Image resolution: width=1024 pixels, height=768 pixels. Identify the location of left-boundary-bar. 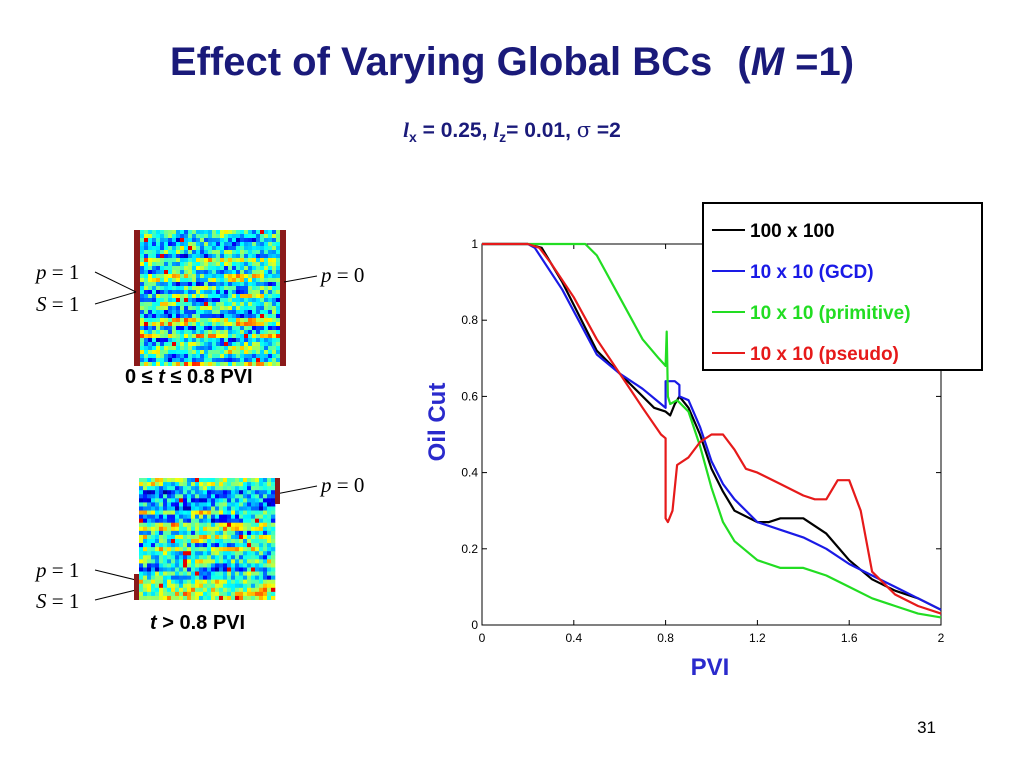
(137, 298).